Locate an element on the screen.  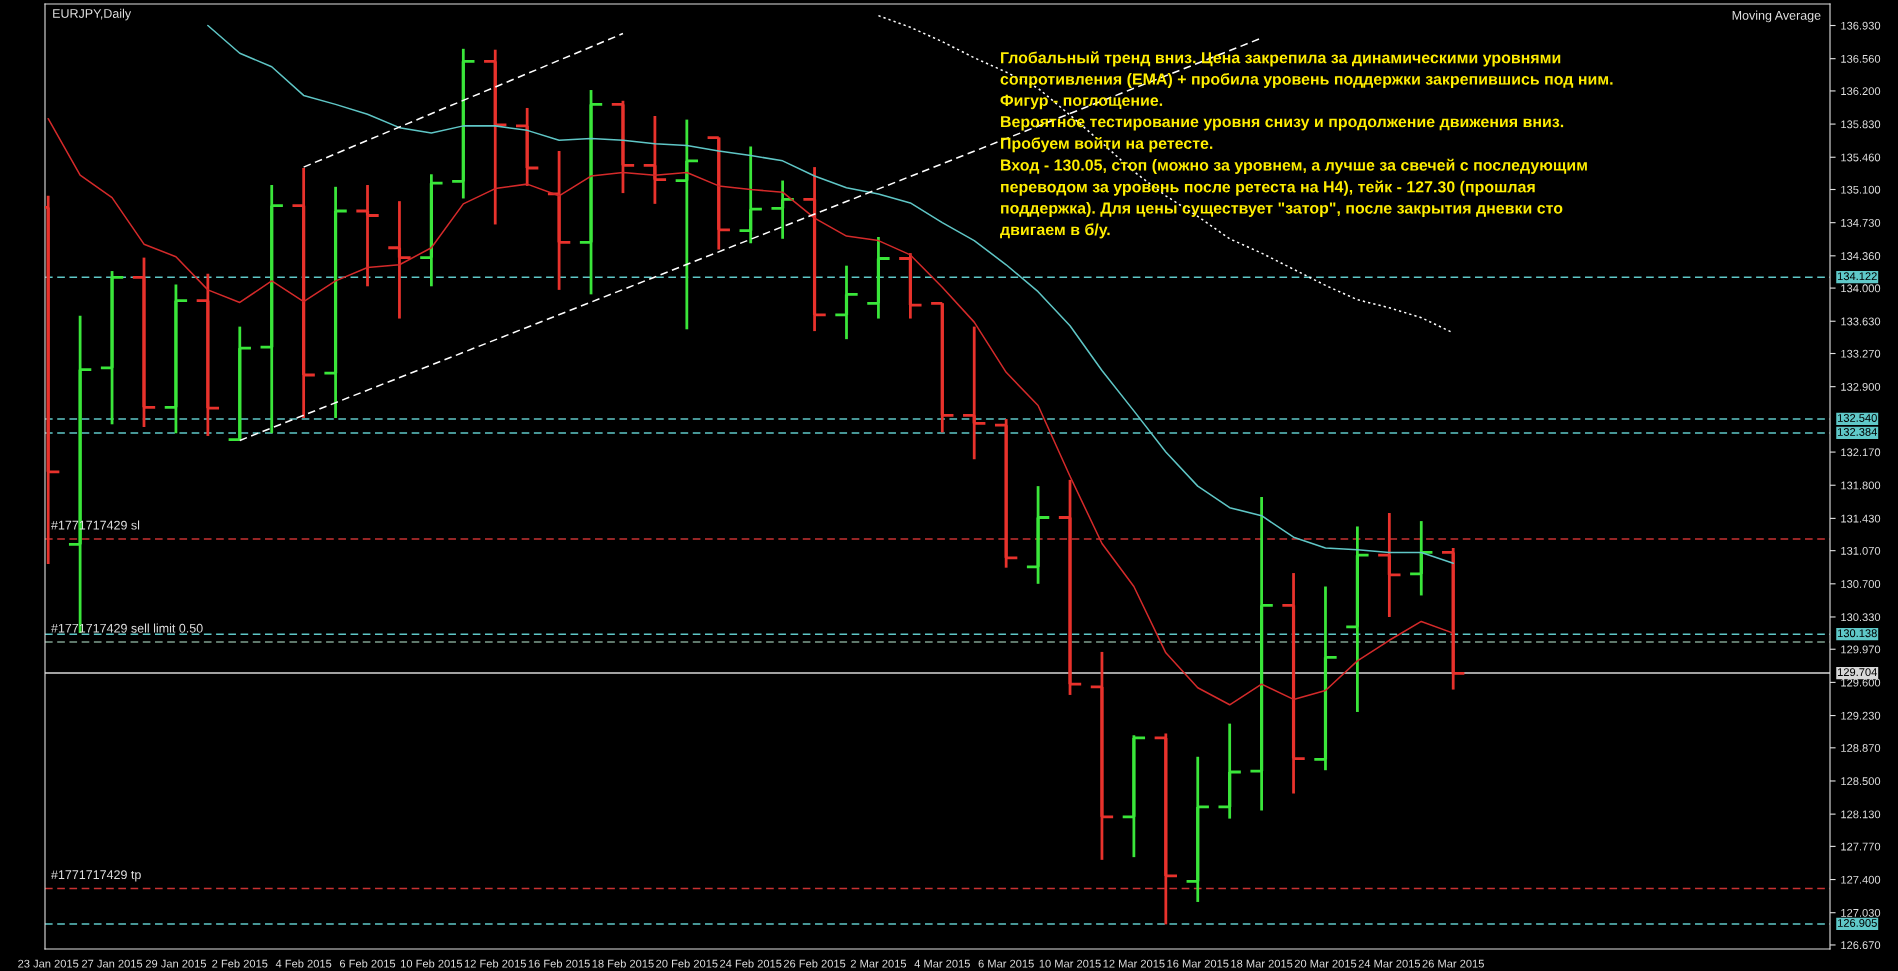
y-tick-label: 129.230 is located at coordinates (1861, 715).